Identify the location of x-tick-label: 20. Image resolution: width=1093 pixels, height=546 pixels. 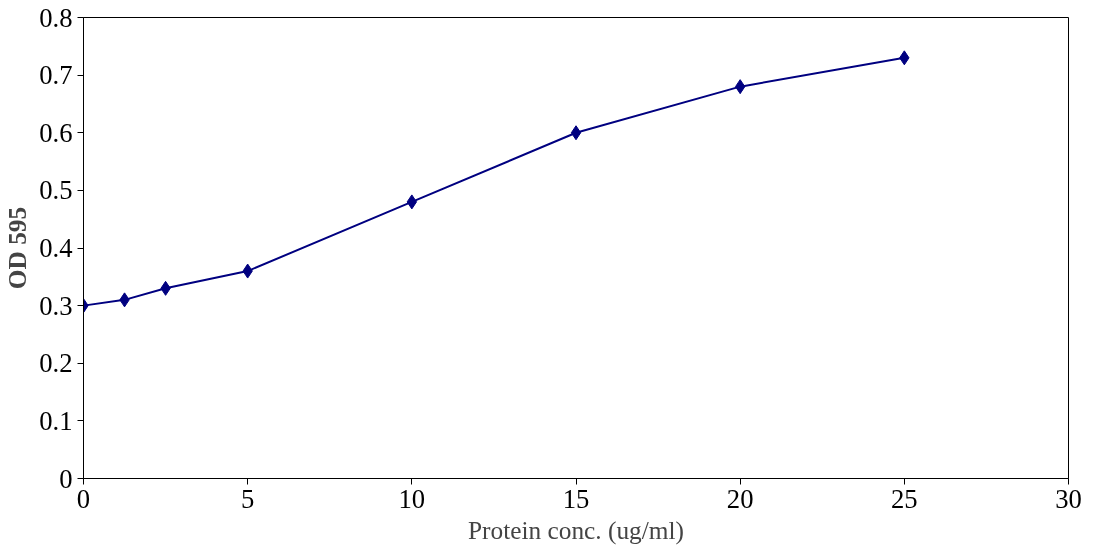
(740, 498).